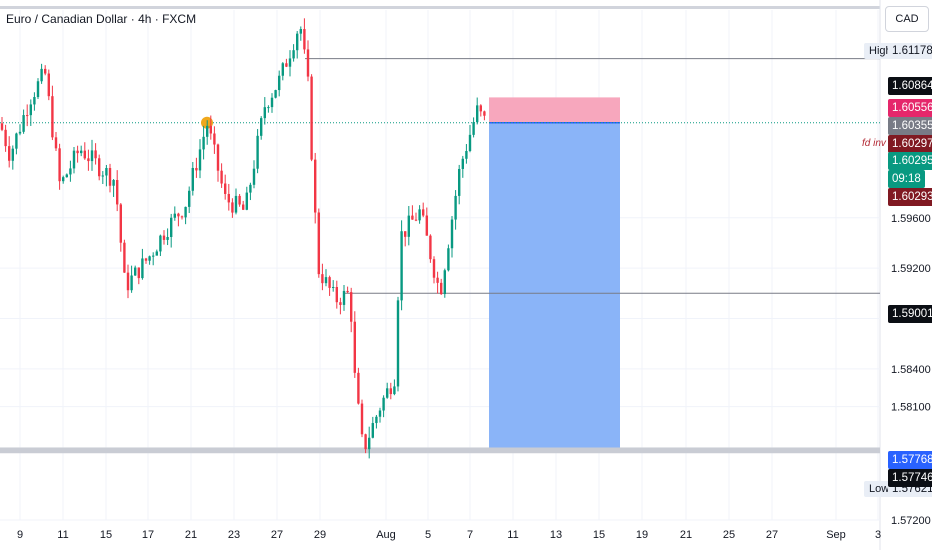 This screenshot has height=550, width=932. Describe the element at coordinates (428, 535) in the screenshot. I see `x-tick-label: 5` at that location.